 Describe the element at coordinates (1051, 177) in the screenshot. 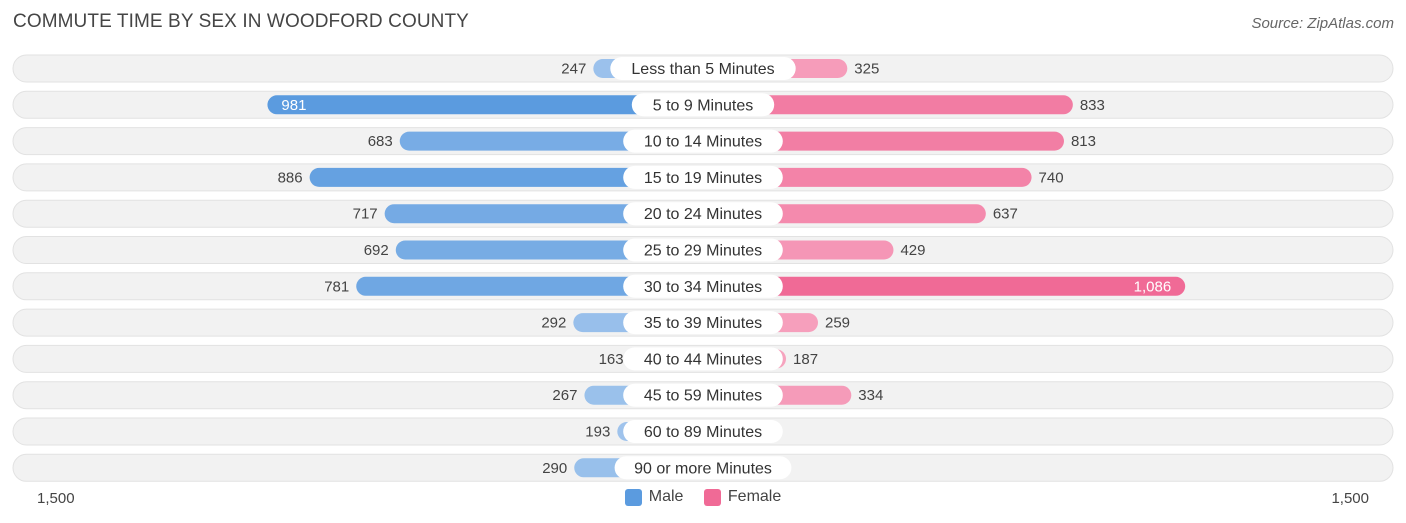

I see `female-value-label: 740` at that location.